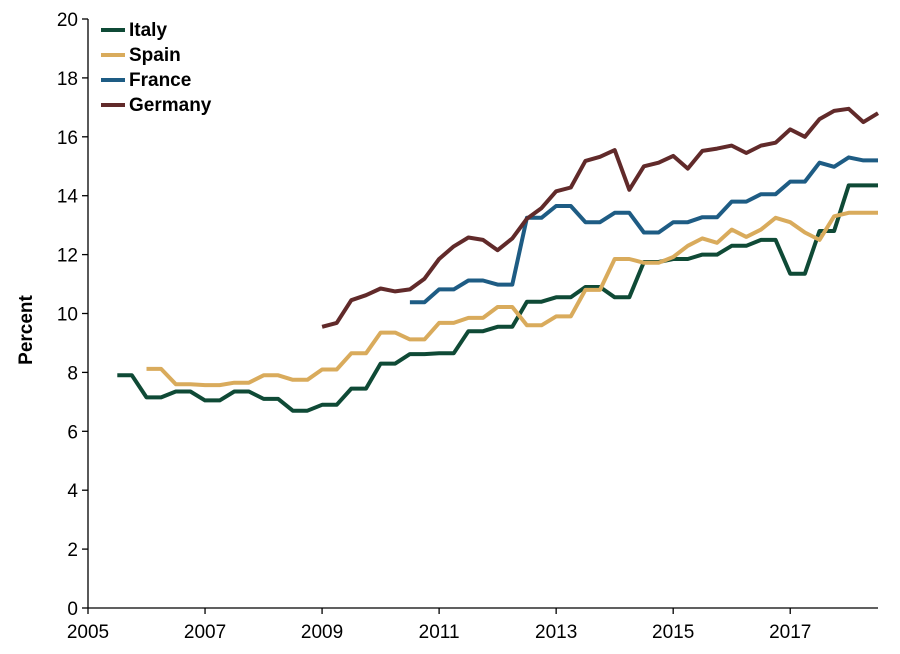 This screenshot has width=900, height=654. Describe the element at coordinates (439, 632) in the screenshot. I see `x-tick-label: 2011` at that location.